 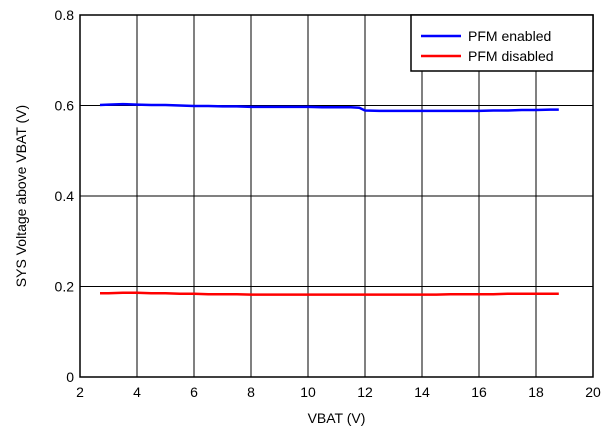 I want to click on x-tick-label: 16, so click(x=479, y=392).